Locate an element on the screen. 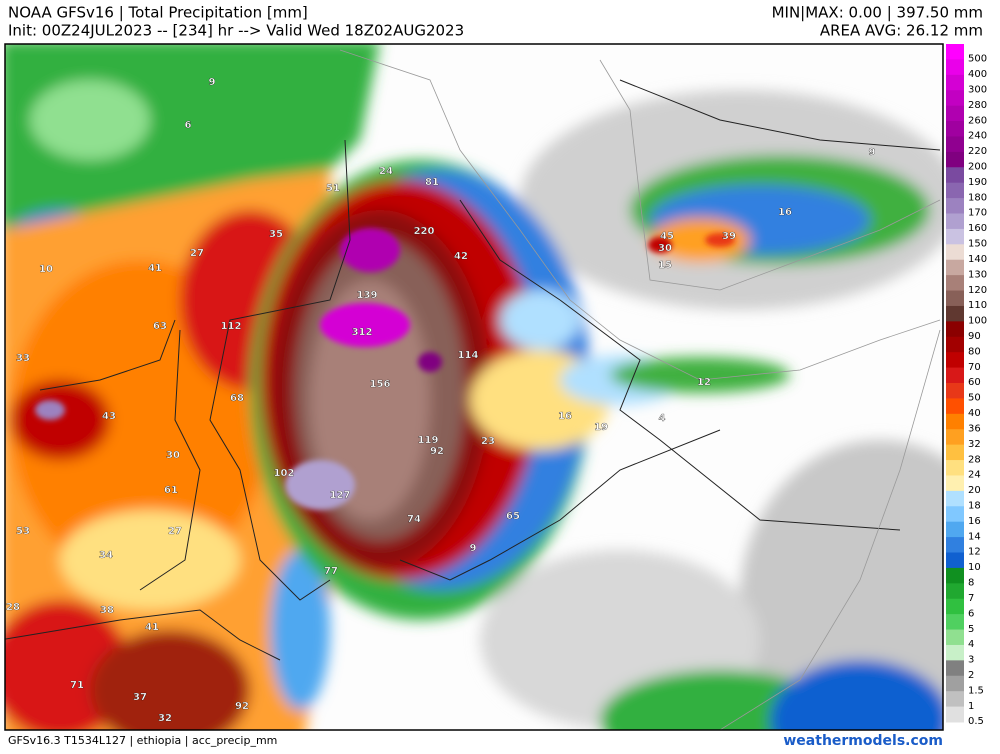 This screenshot has width=1000, height=754. map-value-label: 19 is located at coordinates (601, 427).